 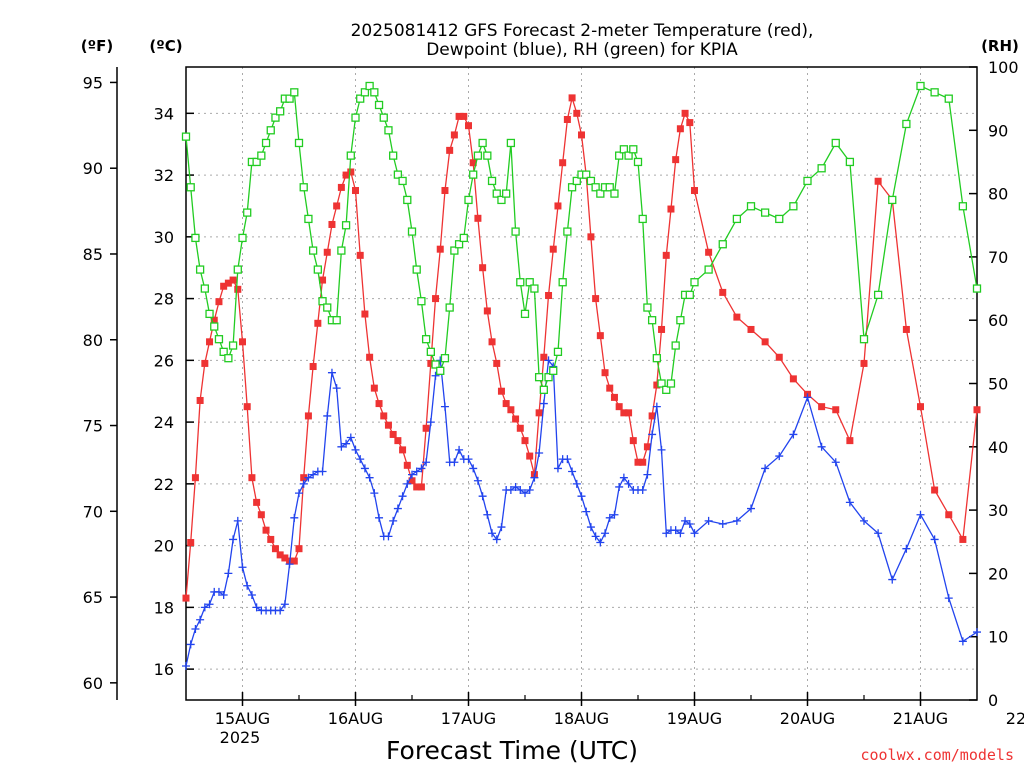 What do you see at coordinates (694, 718) in the screenshot?
I see `x-tick-label: 19AUG` at bounding box center [694, 718].